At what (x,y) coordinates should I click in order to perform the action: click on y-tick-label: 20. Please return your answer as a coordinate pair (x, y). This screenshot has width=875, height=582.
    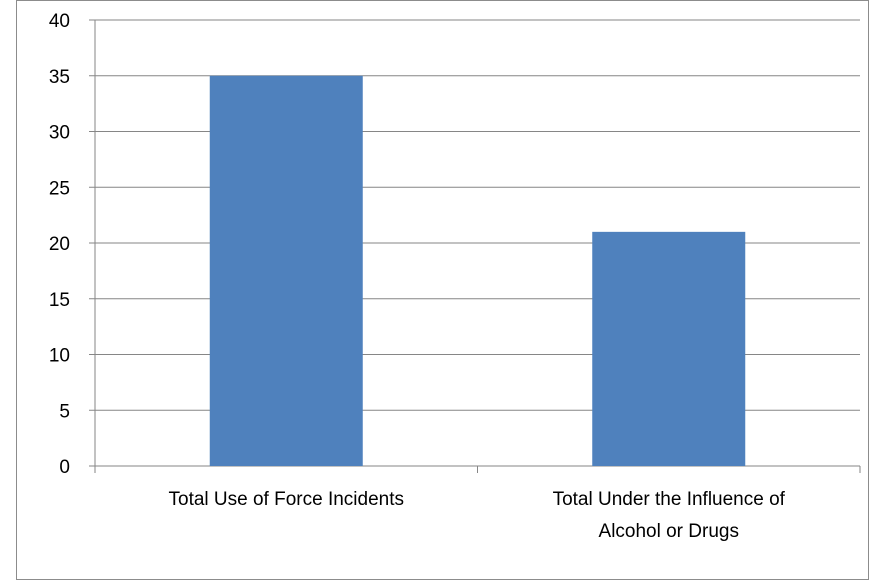
    Looking at the image, I should click on (59, 244).